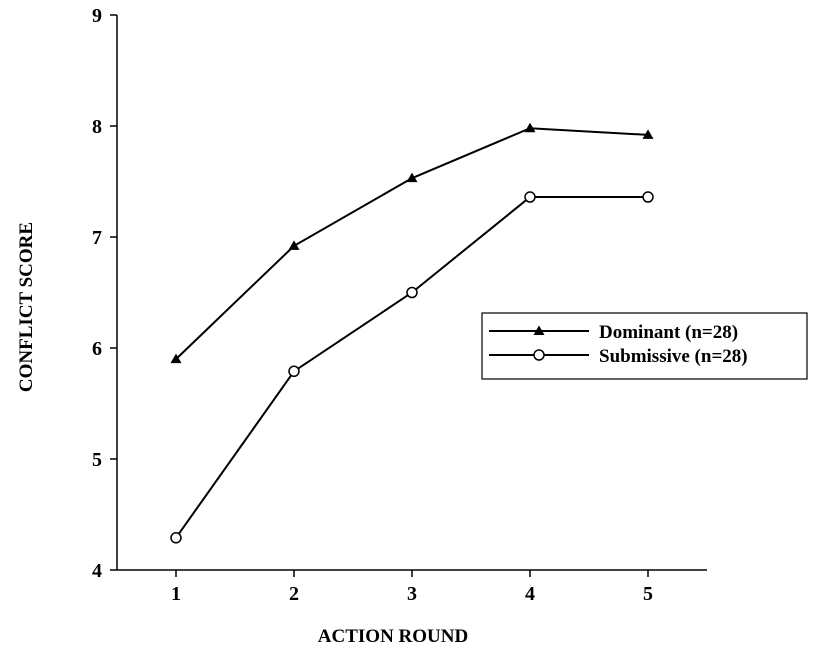 The height and width of the screenshot is (654, 817). I want to click on y-axis-title: CONFLICT SCORE, so click(26, 307).